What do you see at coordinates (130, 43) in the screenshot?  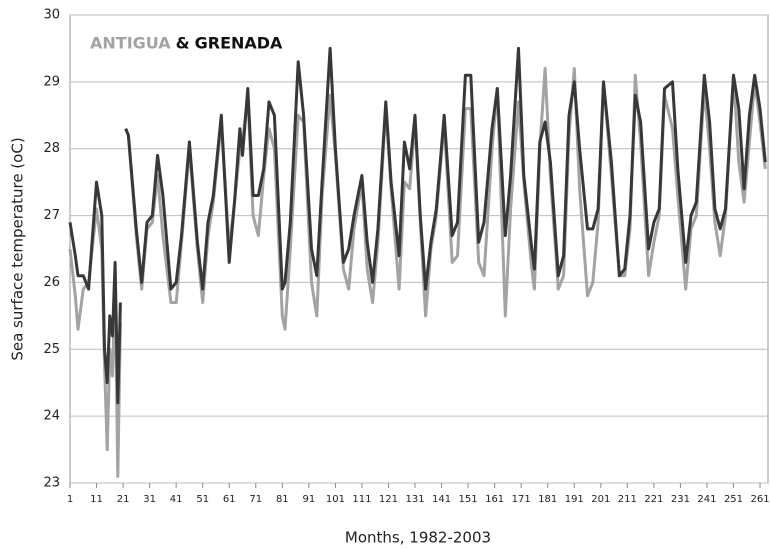 I see `legend-antigua: ANTIGUA` at bounding box center [130, 43].